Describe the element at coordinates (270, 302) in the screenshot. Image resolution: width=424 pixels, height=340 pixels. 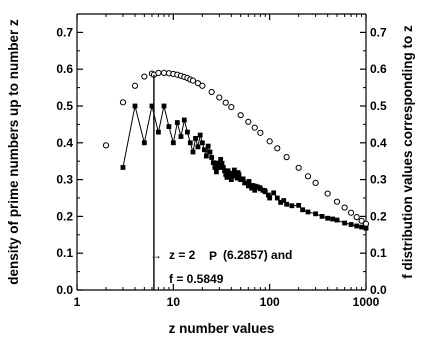
I see `x-tick-label: 100` at that location.